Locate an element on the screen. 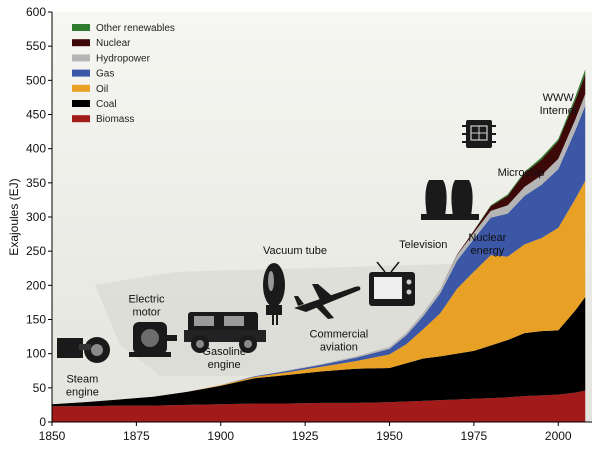  y-tick-label: 100 is located at coordinates (36, 354).